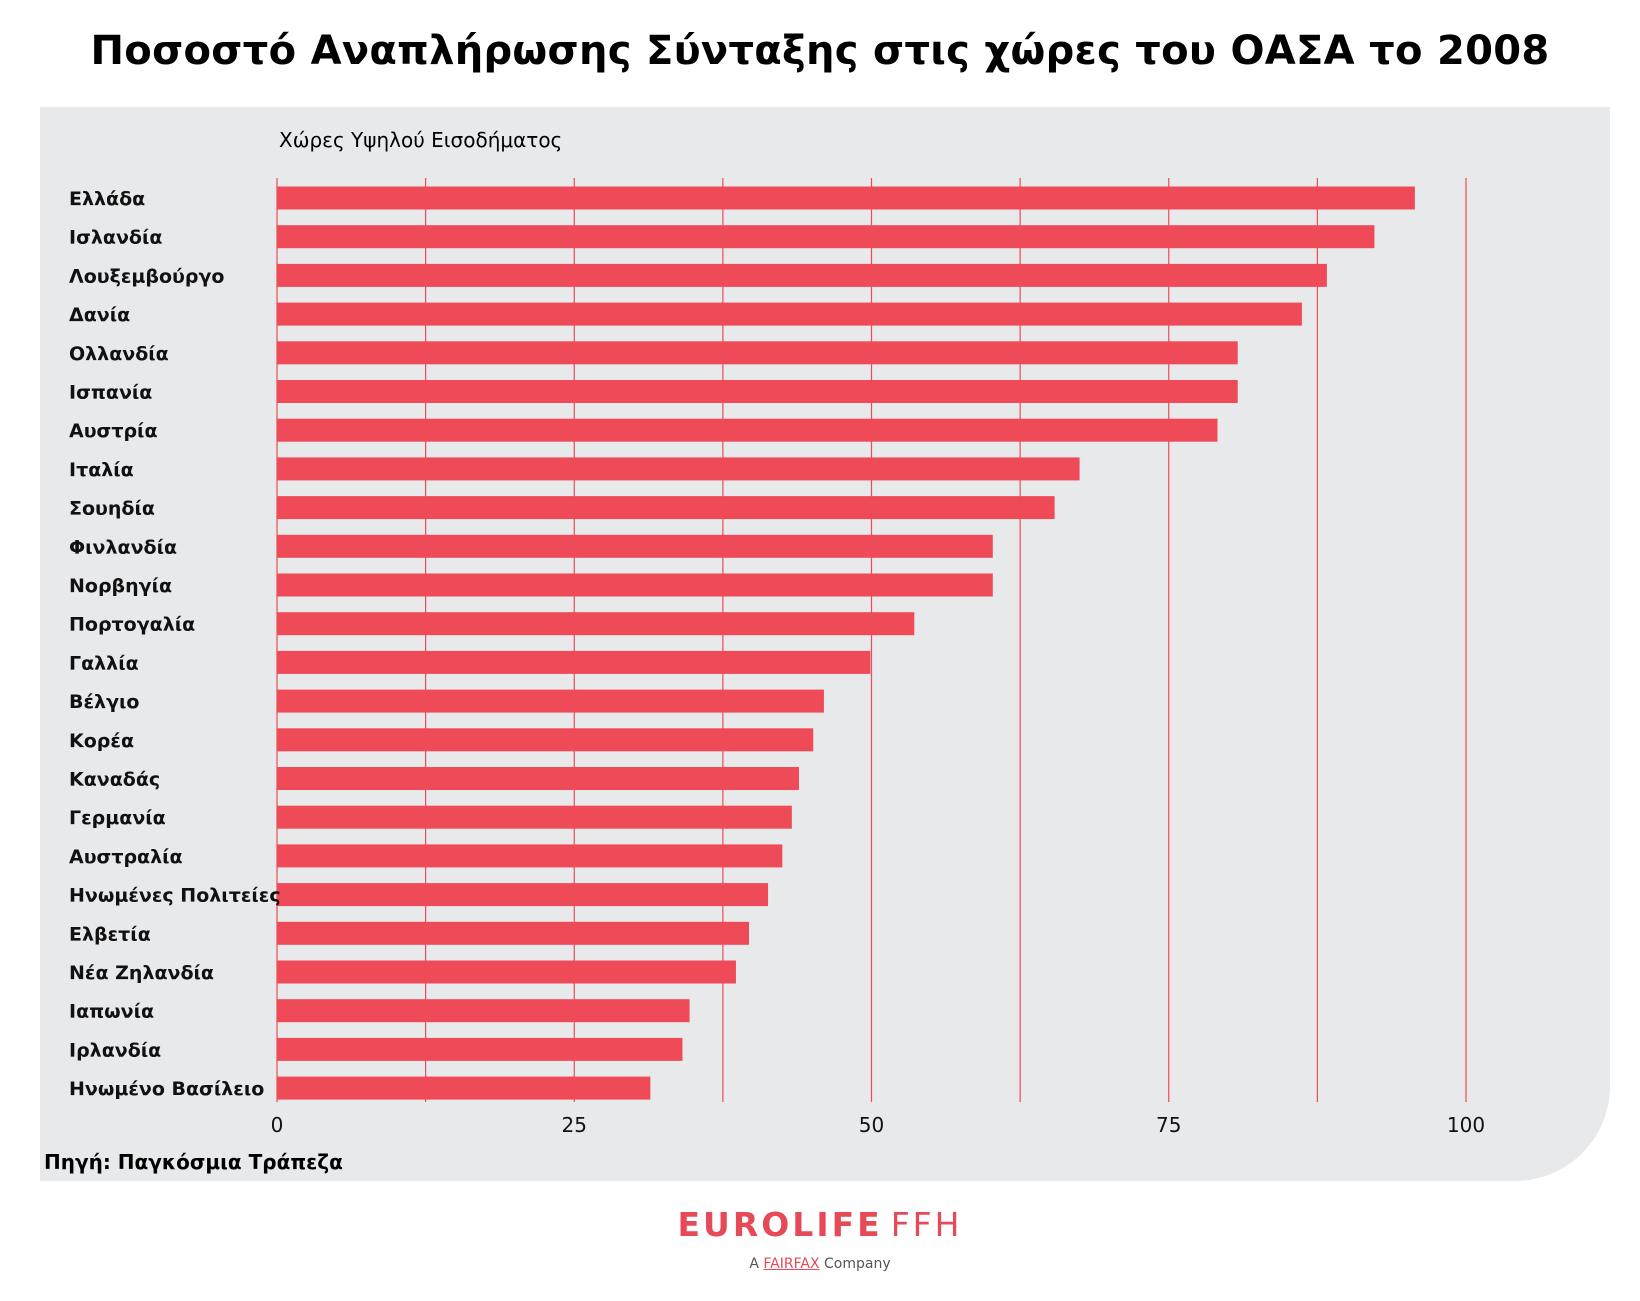  I want to click on category-label: Ολλανδία, so click(119, 354).